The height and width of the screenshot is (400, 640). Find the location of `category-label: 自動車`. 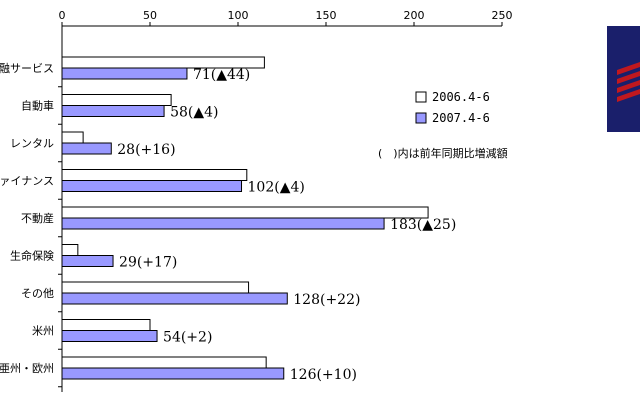

category-label: 自動車 is located at coordinates (37, 106).